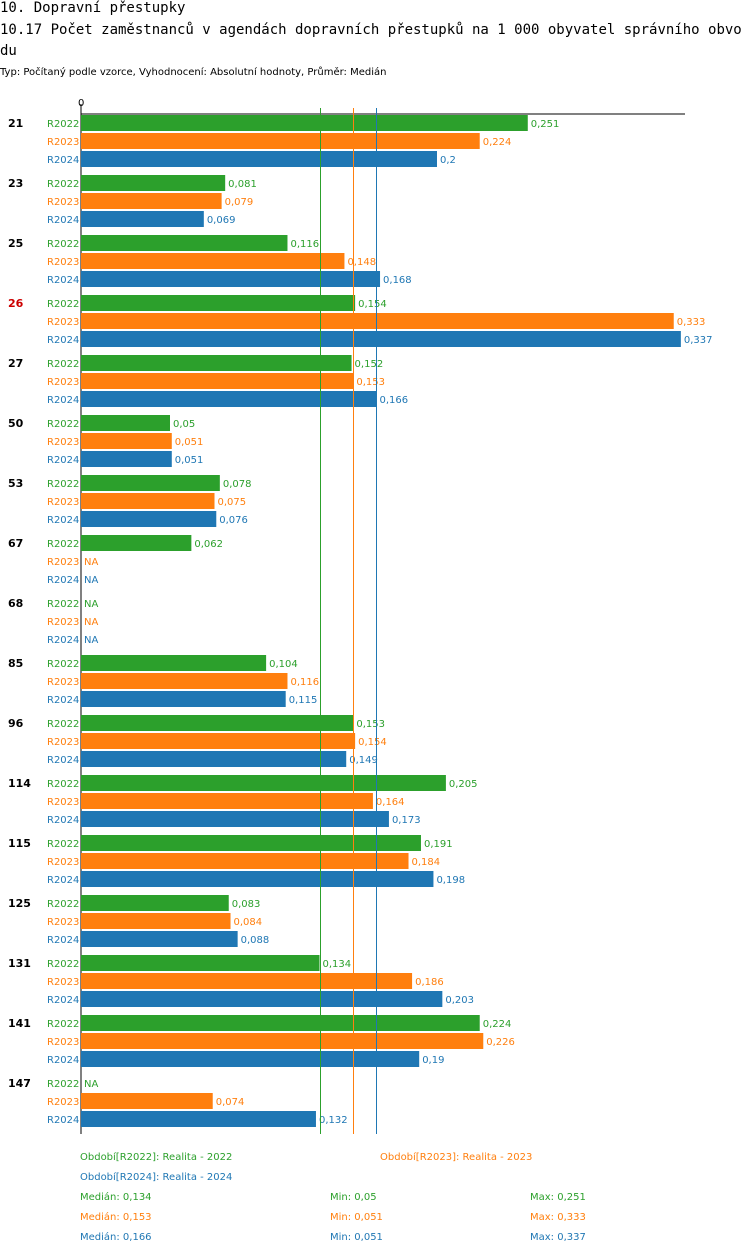 Image resolution: width=750 pixels, height=1254 pixels. I want to click on bar-value-label: 0,05, so click(184, 424).